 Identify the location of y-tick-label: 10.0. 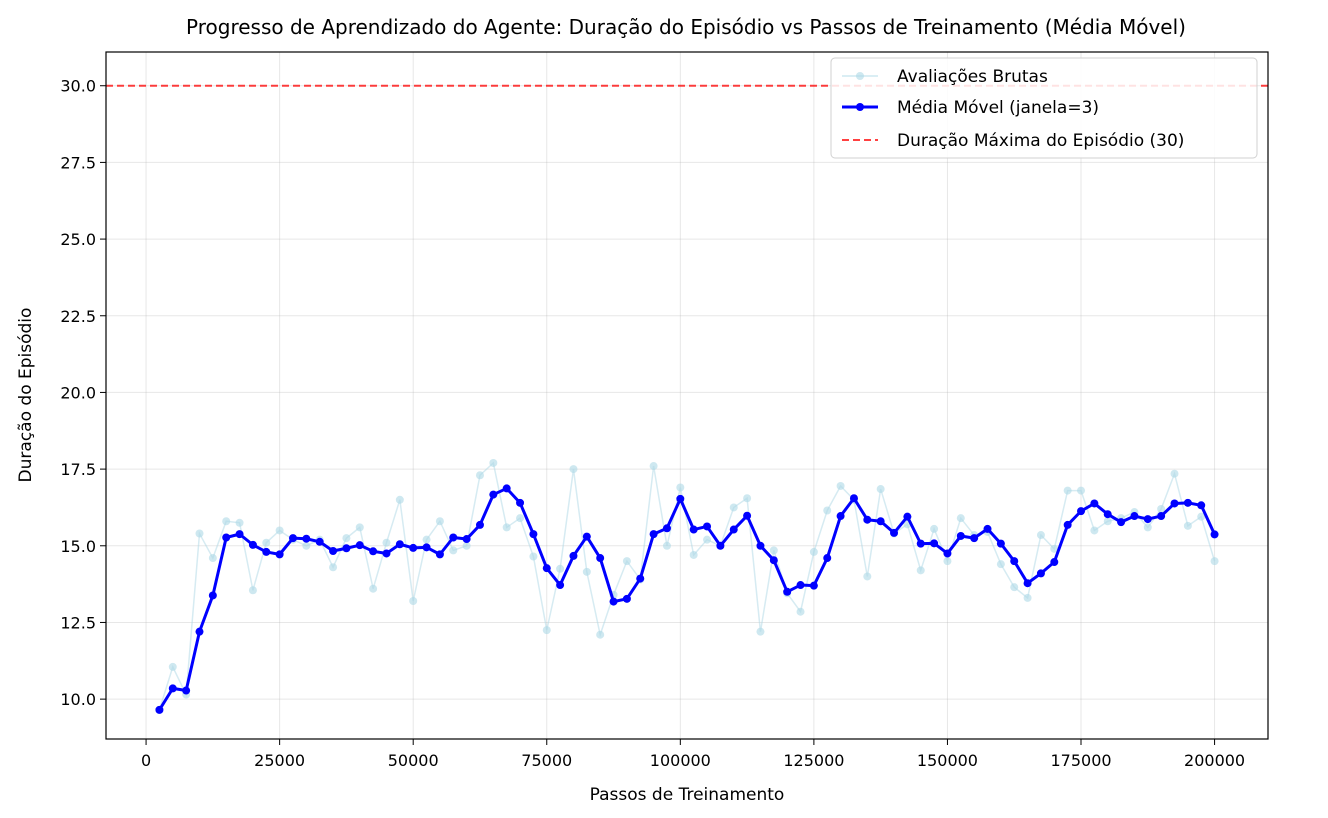
(78, 699).